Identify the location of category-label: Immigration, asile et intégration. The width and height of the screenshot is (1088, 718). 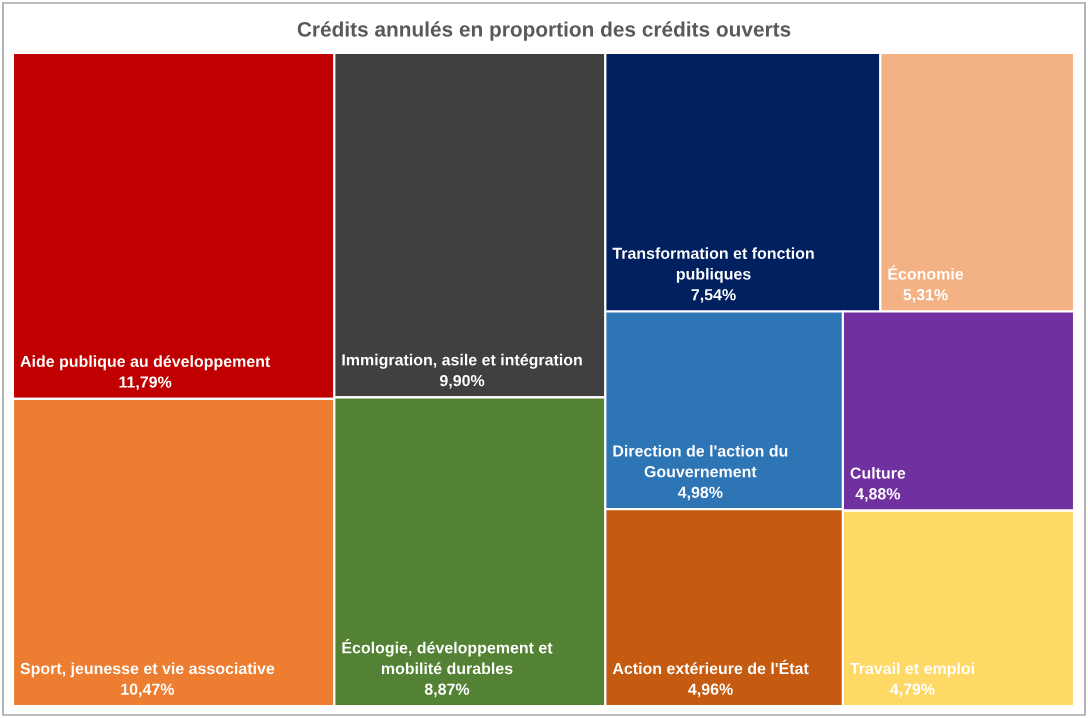
(462, 361).